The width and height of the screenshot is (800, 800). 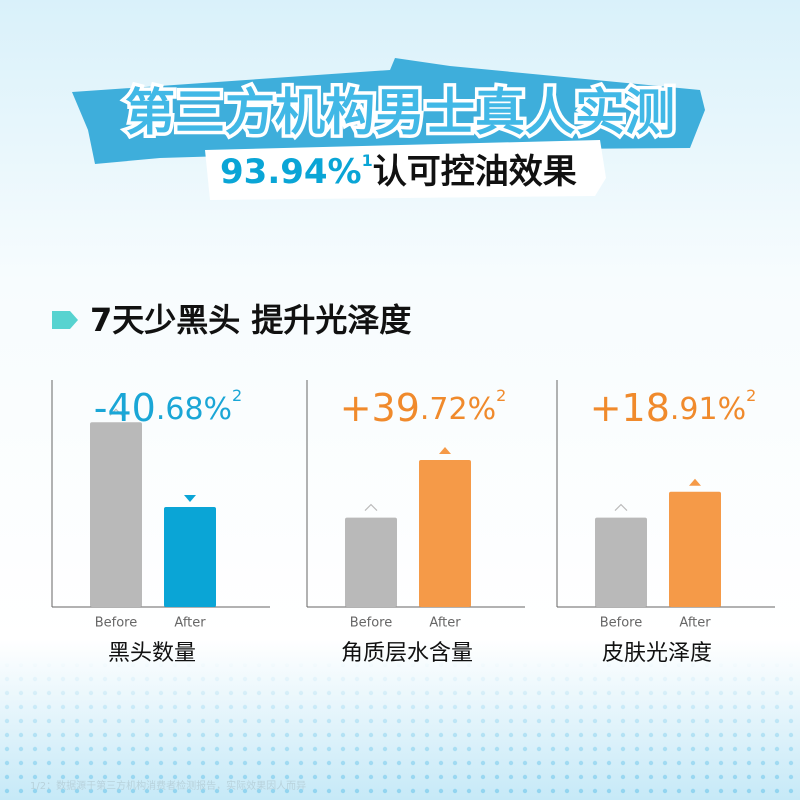 What do you see at coordinates (475, 172) in the screenshot?
I see `claim-text: 认可控油效果` at bounding box center [475, 172].